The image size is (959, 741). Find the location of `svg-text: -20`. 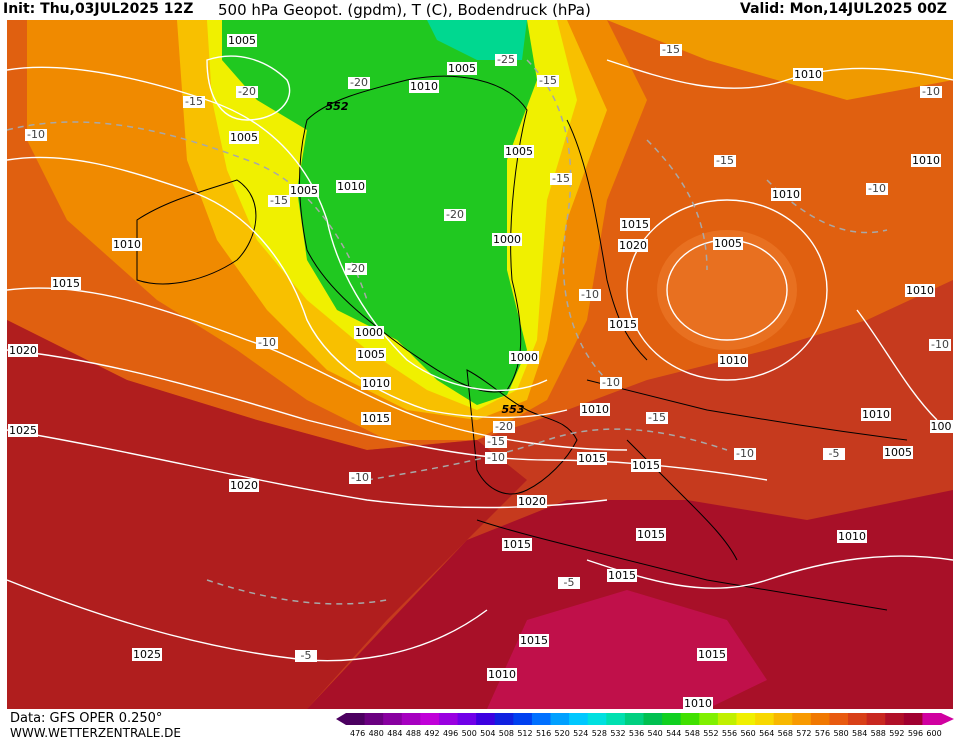

svg-text: -20 is located at coordinates (356, 268).